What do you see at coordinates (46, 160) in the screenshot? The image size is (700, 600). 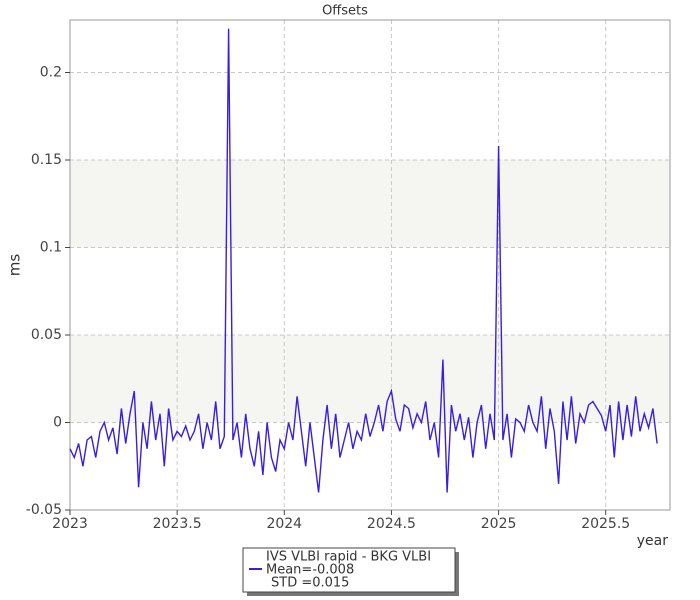 I see `y-tick-label: 0.15` at bounding box center [46, 160].